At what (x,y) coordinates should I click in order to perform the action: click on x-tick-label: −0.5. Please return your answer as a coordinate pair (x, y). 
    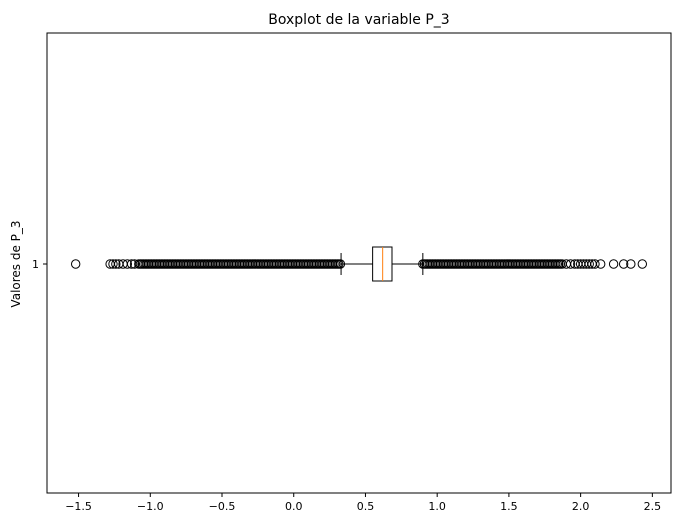
    Looking at the image, I should click on (222, 506).